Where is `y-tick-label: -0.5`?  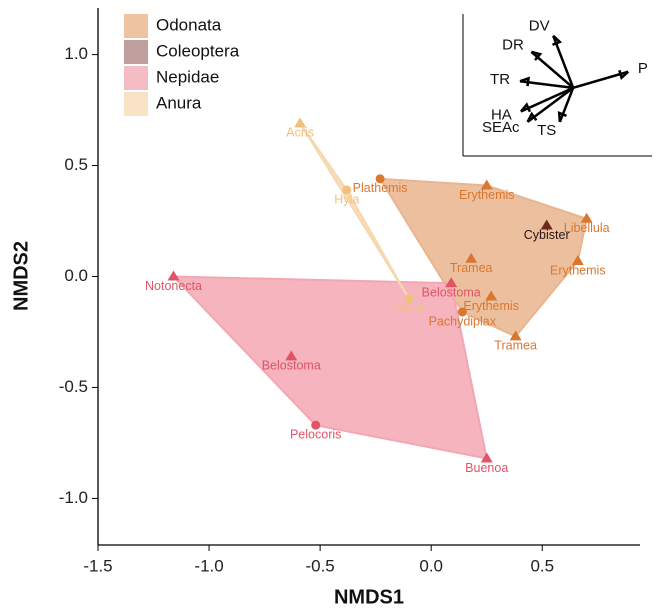 y-tick-label: -0.5 is located at coordinates (73, 386).